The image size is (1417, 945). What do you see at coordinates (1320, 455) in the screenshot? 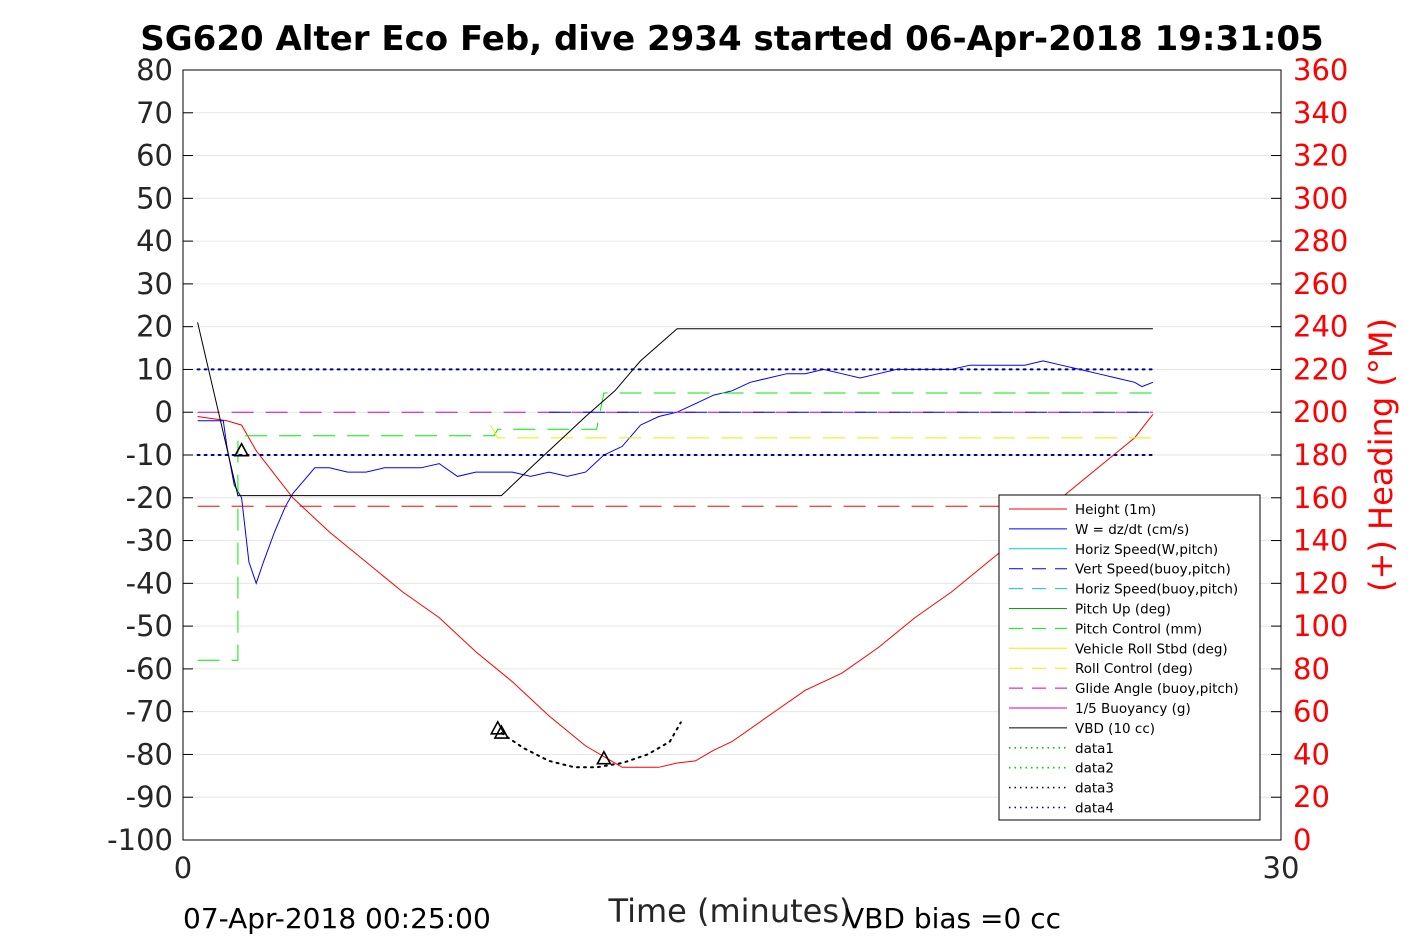
I see `right-tick-label: 180` at bounding box center [1320, 455].